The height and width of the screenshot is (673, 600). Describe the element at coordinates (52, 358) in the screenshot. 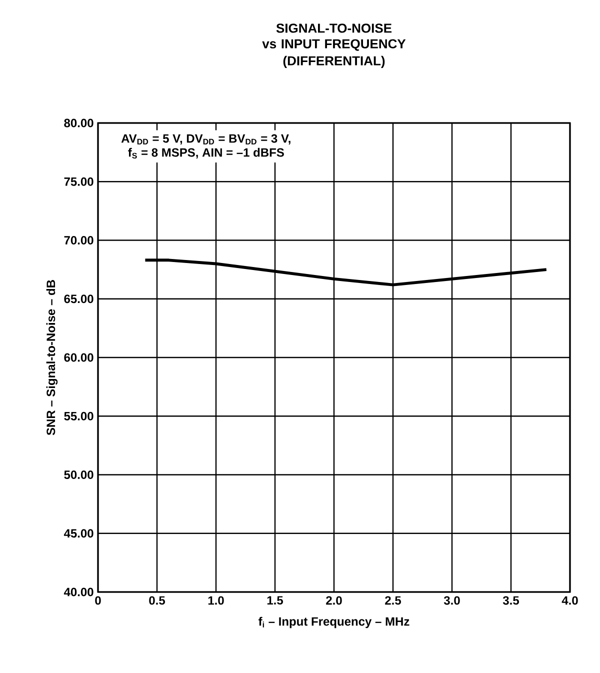

I see `y-axis-title: SNR – Signal-to-Noise – dB` at that location.